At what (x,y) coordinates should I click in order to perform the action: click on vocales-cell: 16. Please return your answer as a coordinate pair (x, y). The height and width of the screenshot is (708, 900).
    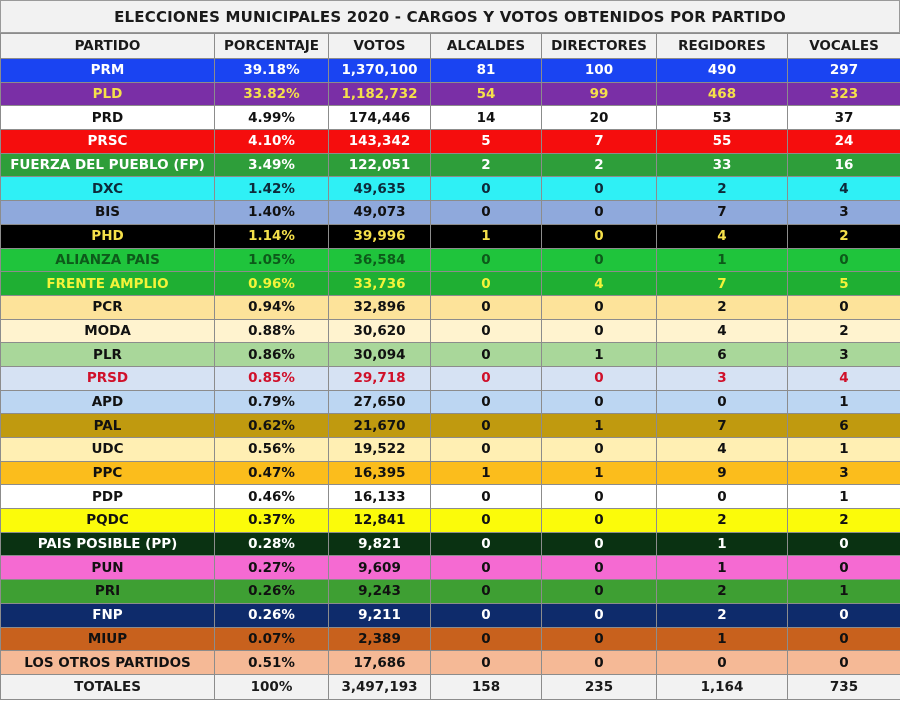
    Looking at the image, I should click on (843, 165).